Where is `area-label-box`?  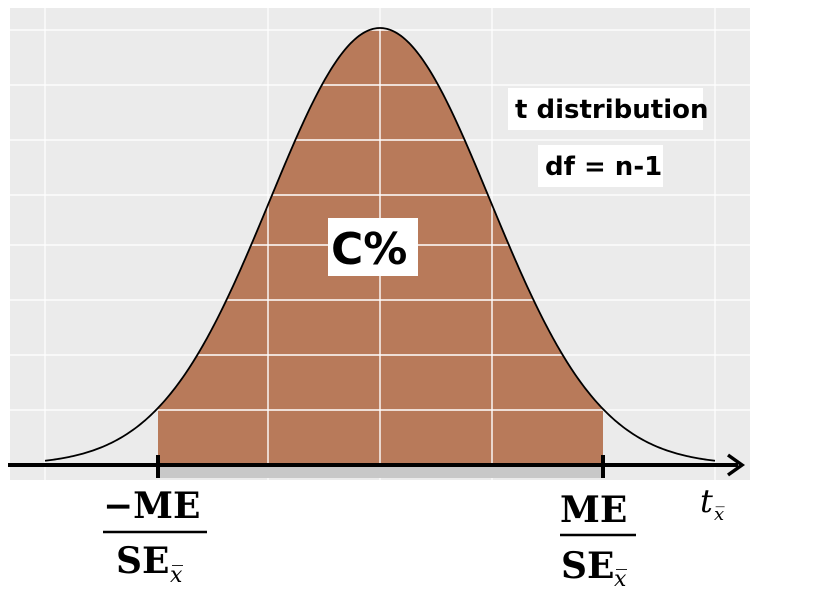 area-label-box is located at coordinates (373, 247).